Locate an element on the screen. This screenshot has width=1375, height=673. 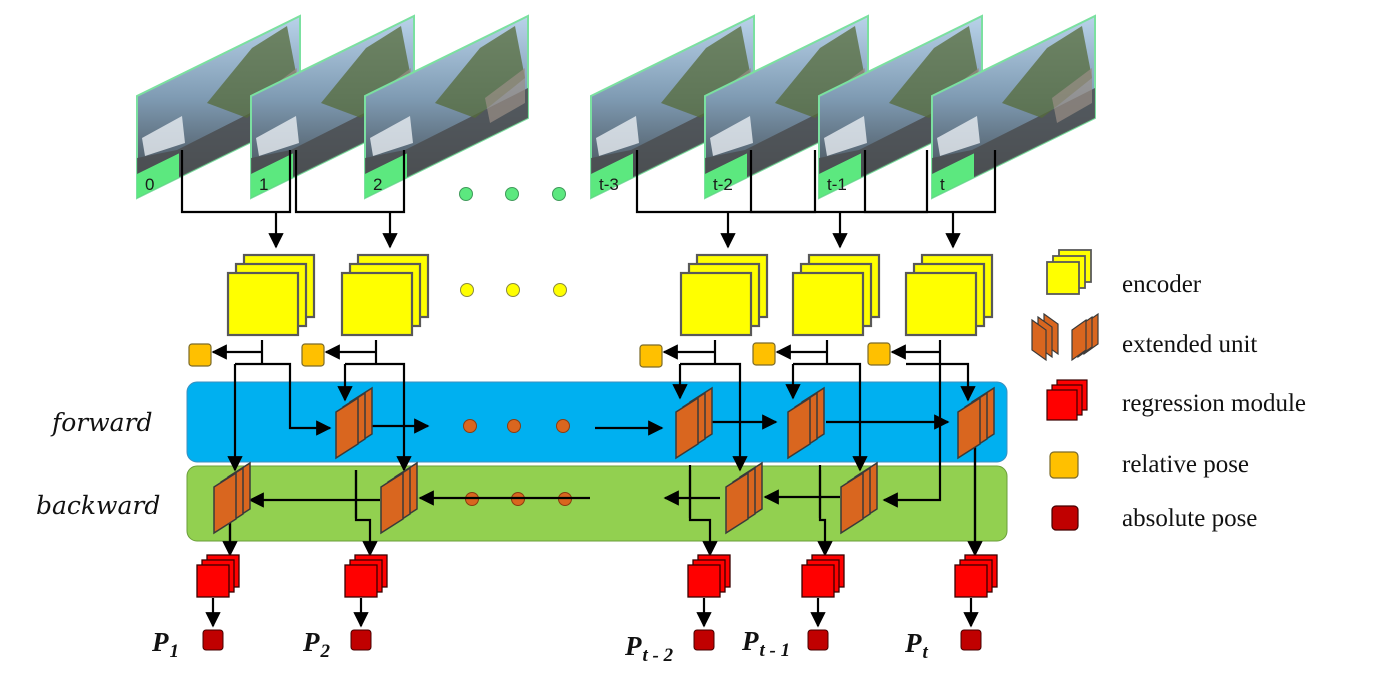
forward-row-label: forward is located at coordinates (101, 422).